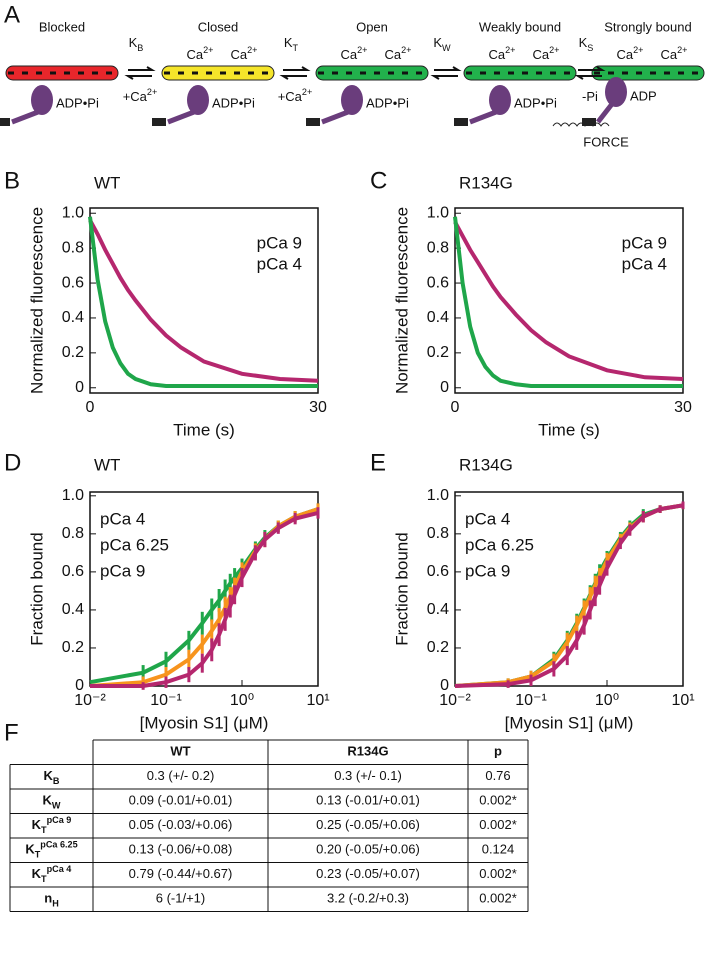 The height and width of the screenshot is (963, 713). What do you see at coordinates (136, 44) in the screenshot?
I see `rate-label: KB` at bounding box center [136, 44].